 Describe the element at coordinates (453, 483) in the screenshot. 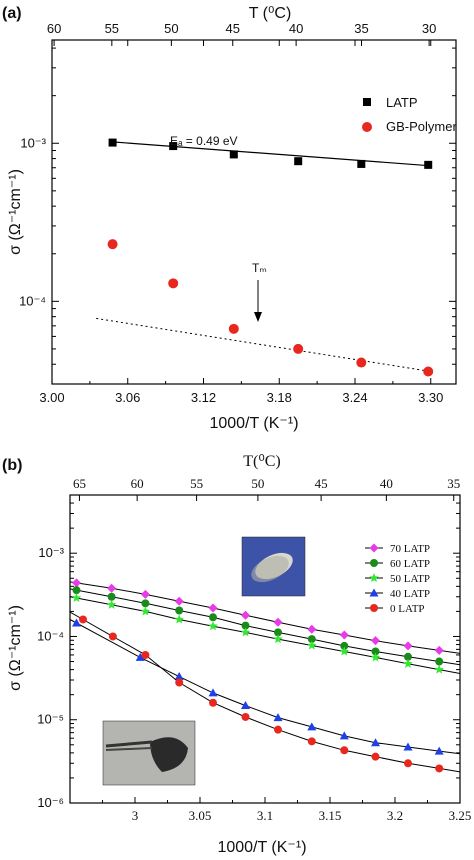

I see `b-top-tick-label: 35` at that location.